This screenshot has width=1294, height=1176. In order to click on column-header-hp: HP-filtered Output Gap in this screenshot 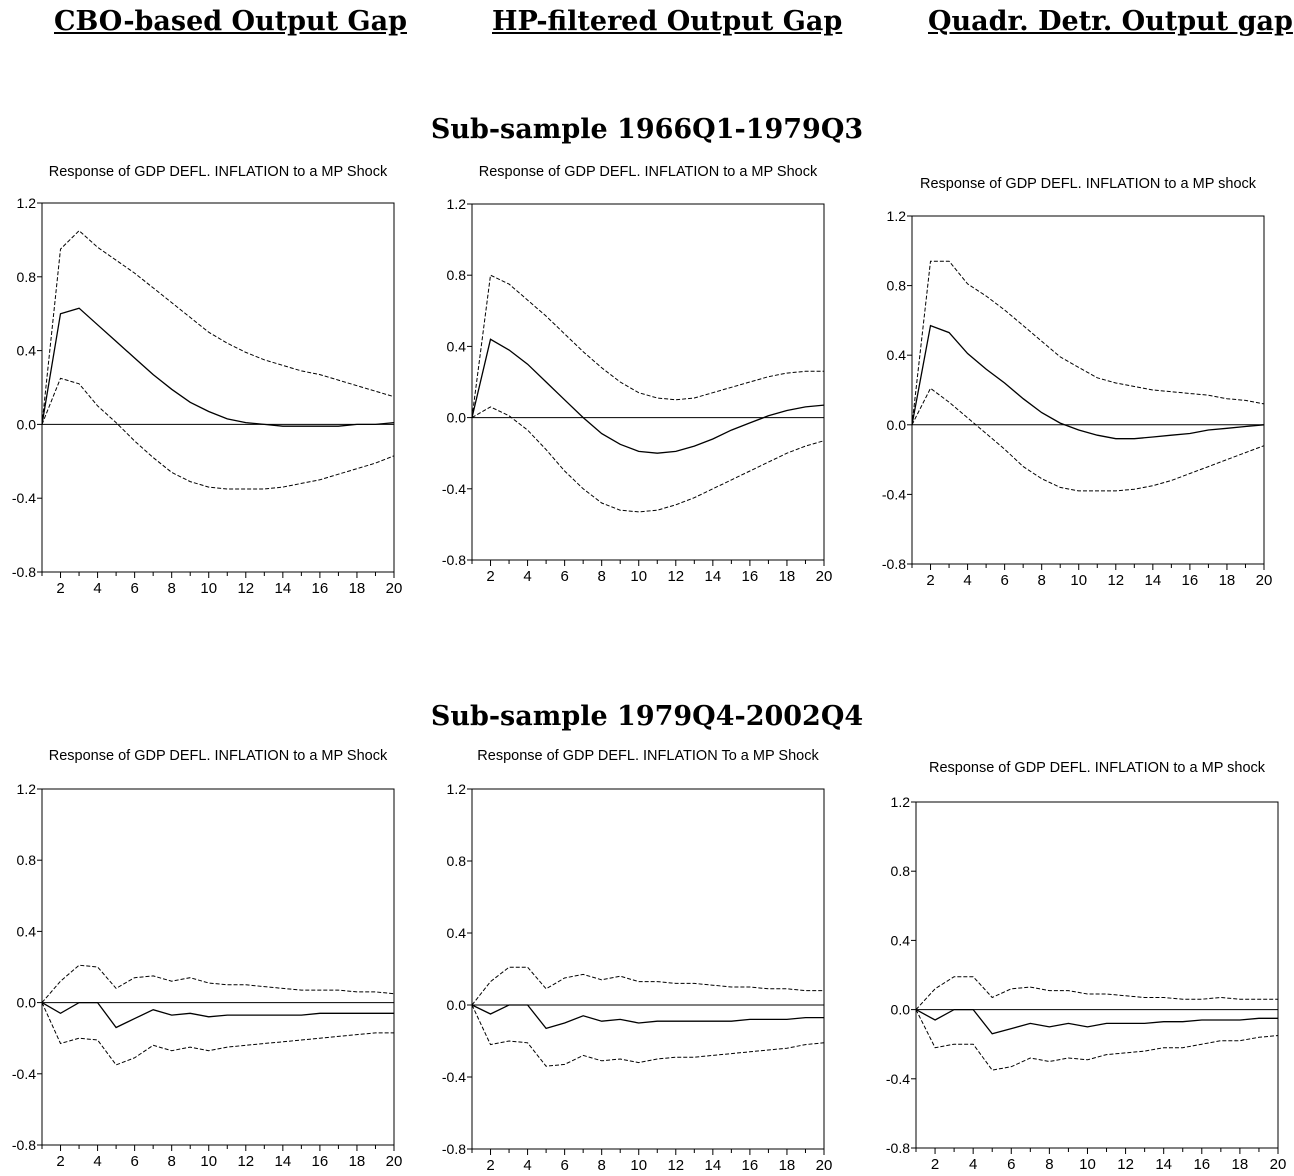, I will do `click(662, 22)`.